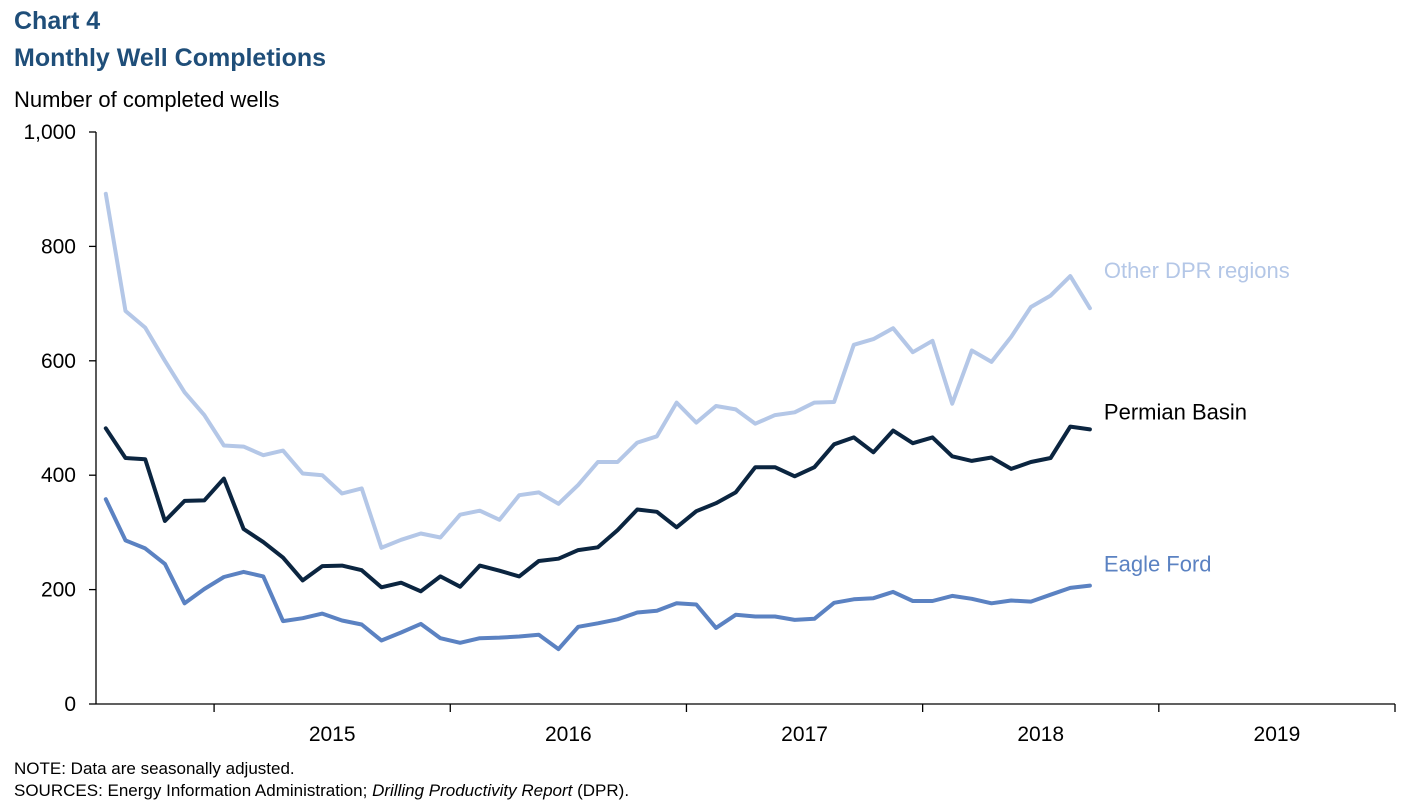 This screenshot has height=810, width=1422. Describe the element at coordinates (58, 246) in the screenshot. I see `y-tick-label: 800` at that location.